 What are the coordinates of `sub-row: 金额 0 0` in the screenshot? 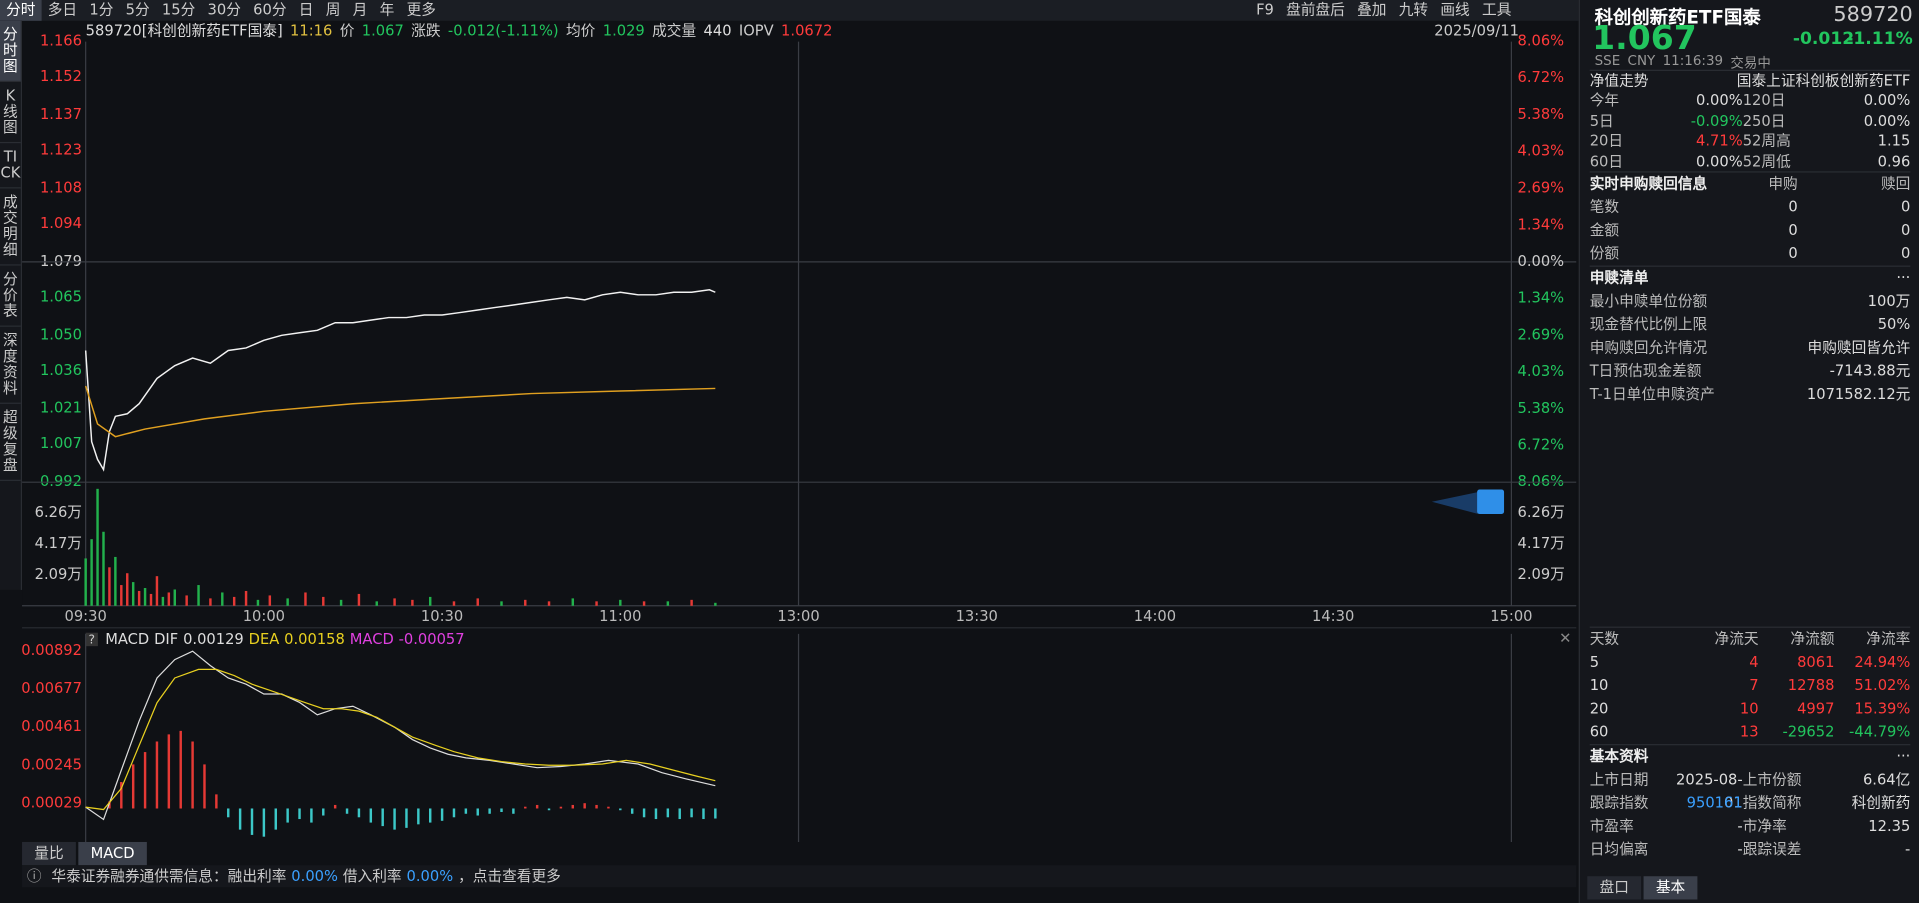 It's located at (1750, 230).